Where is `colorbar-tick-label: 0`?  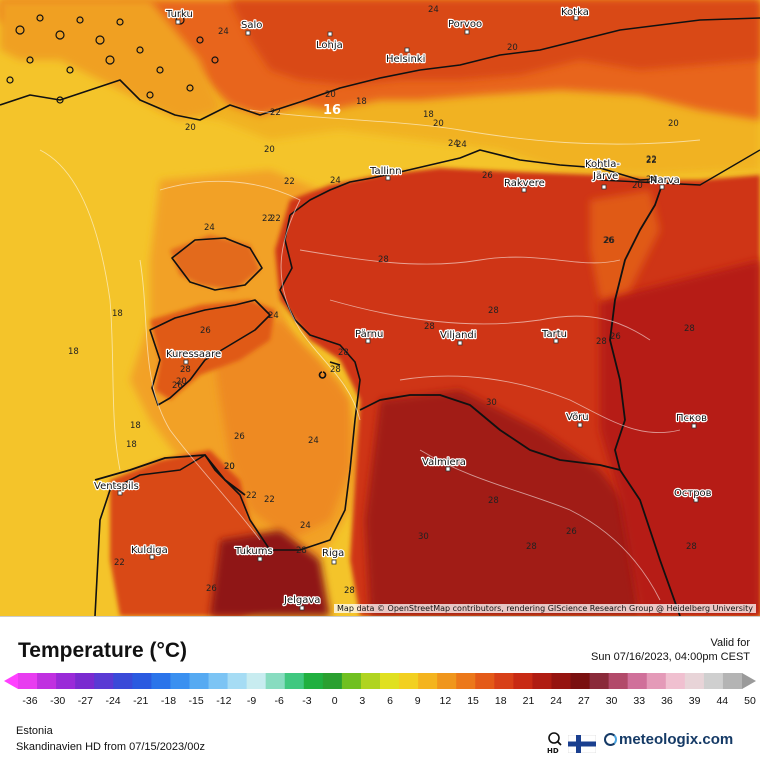
colorbar-tick-label: 0 is located at coordinates (334, 701).